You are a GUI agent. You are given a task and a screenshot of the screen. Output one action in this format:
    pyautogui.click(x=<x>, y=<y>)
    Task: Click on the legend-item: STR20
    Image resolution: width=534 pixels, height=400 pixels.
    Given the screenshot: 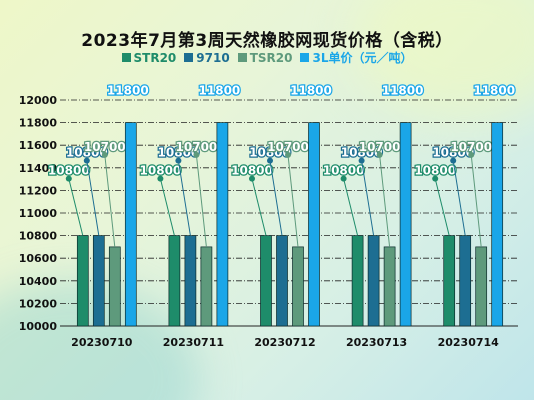 What is the action you would take?
    pyautogui.click(x=149, y=57)
    